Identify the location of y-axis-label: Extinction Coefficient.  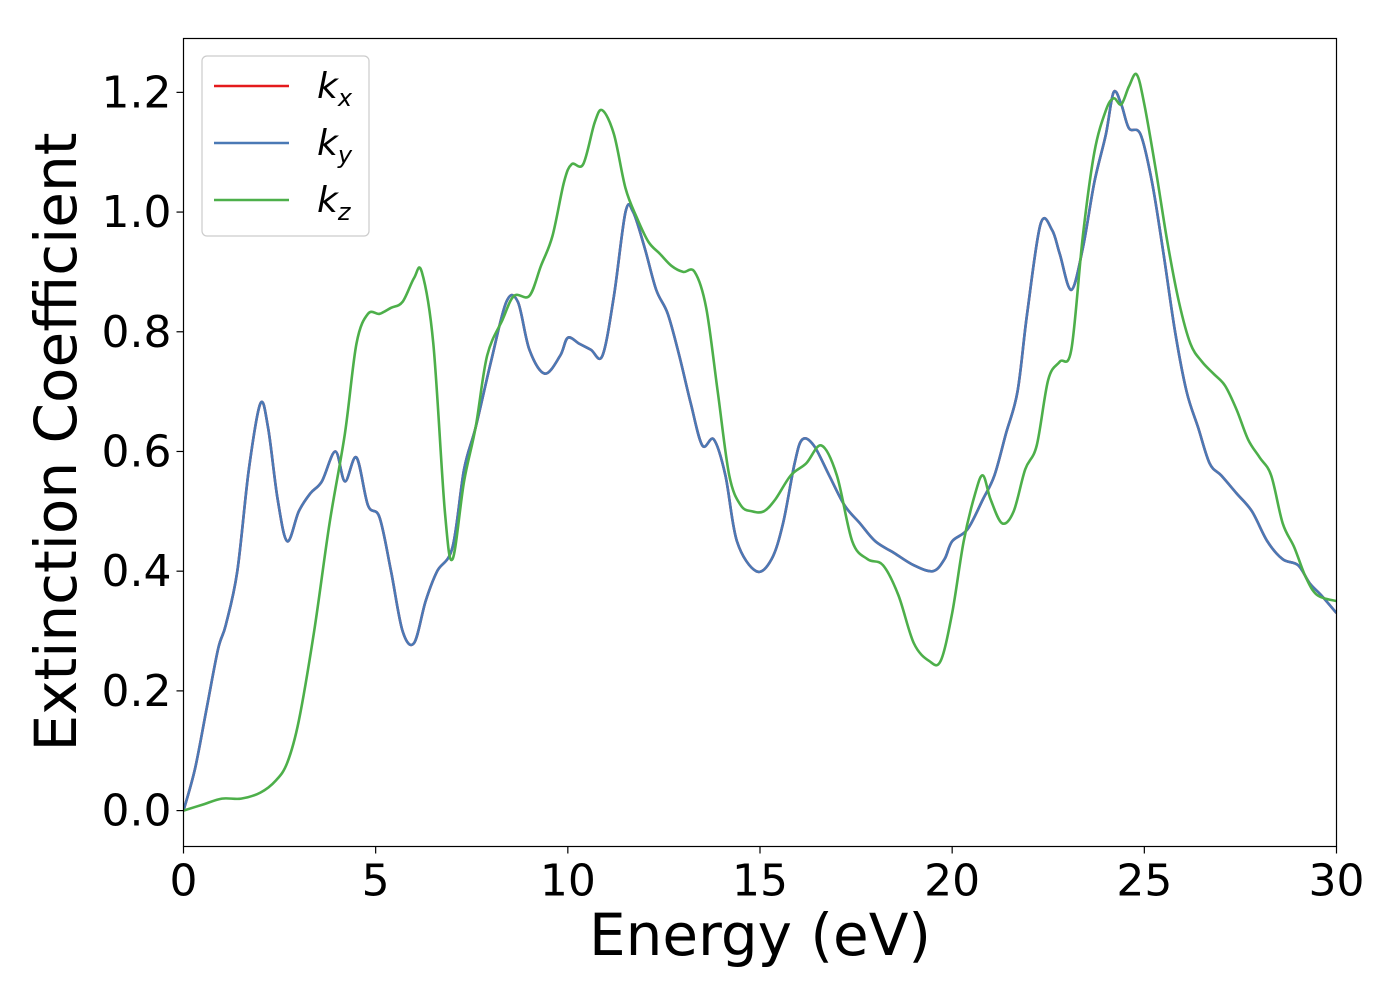
(56, 442).